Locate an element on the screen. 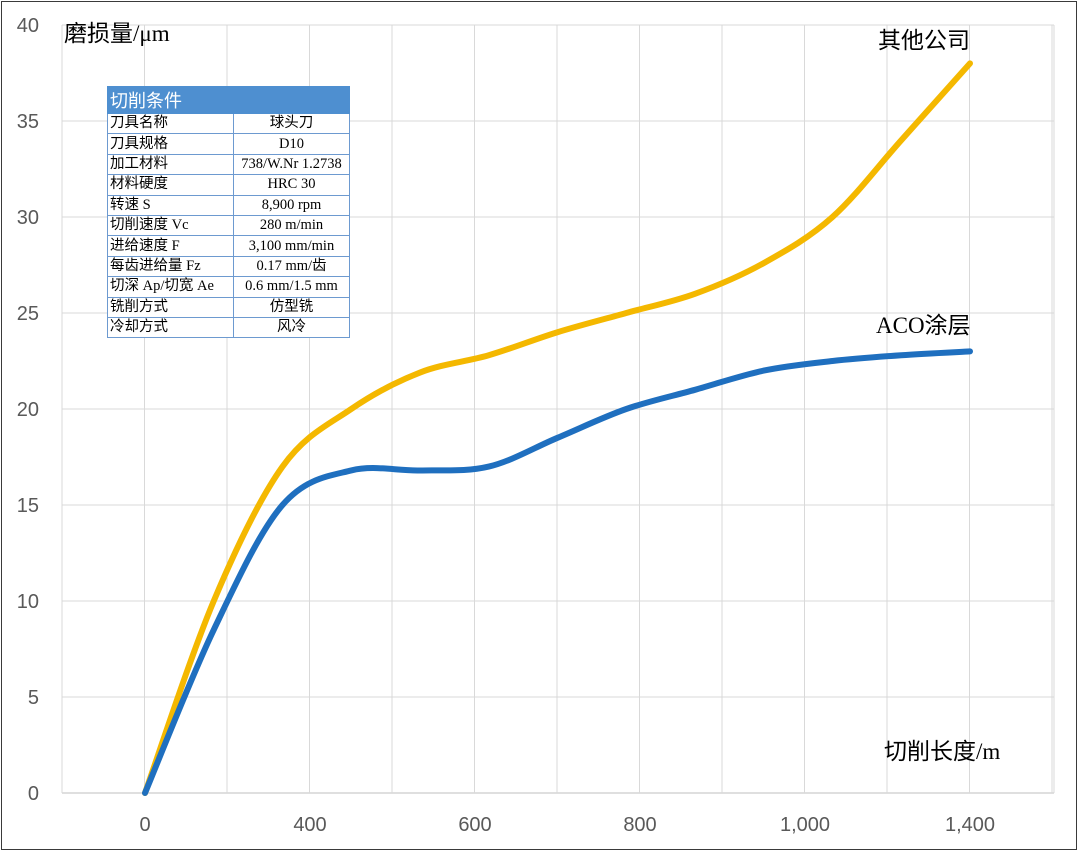  series-label-aco-coating: ACO涂层 is located at coordinates (923, 325).